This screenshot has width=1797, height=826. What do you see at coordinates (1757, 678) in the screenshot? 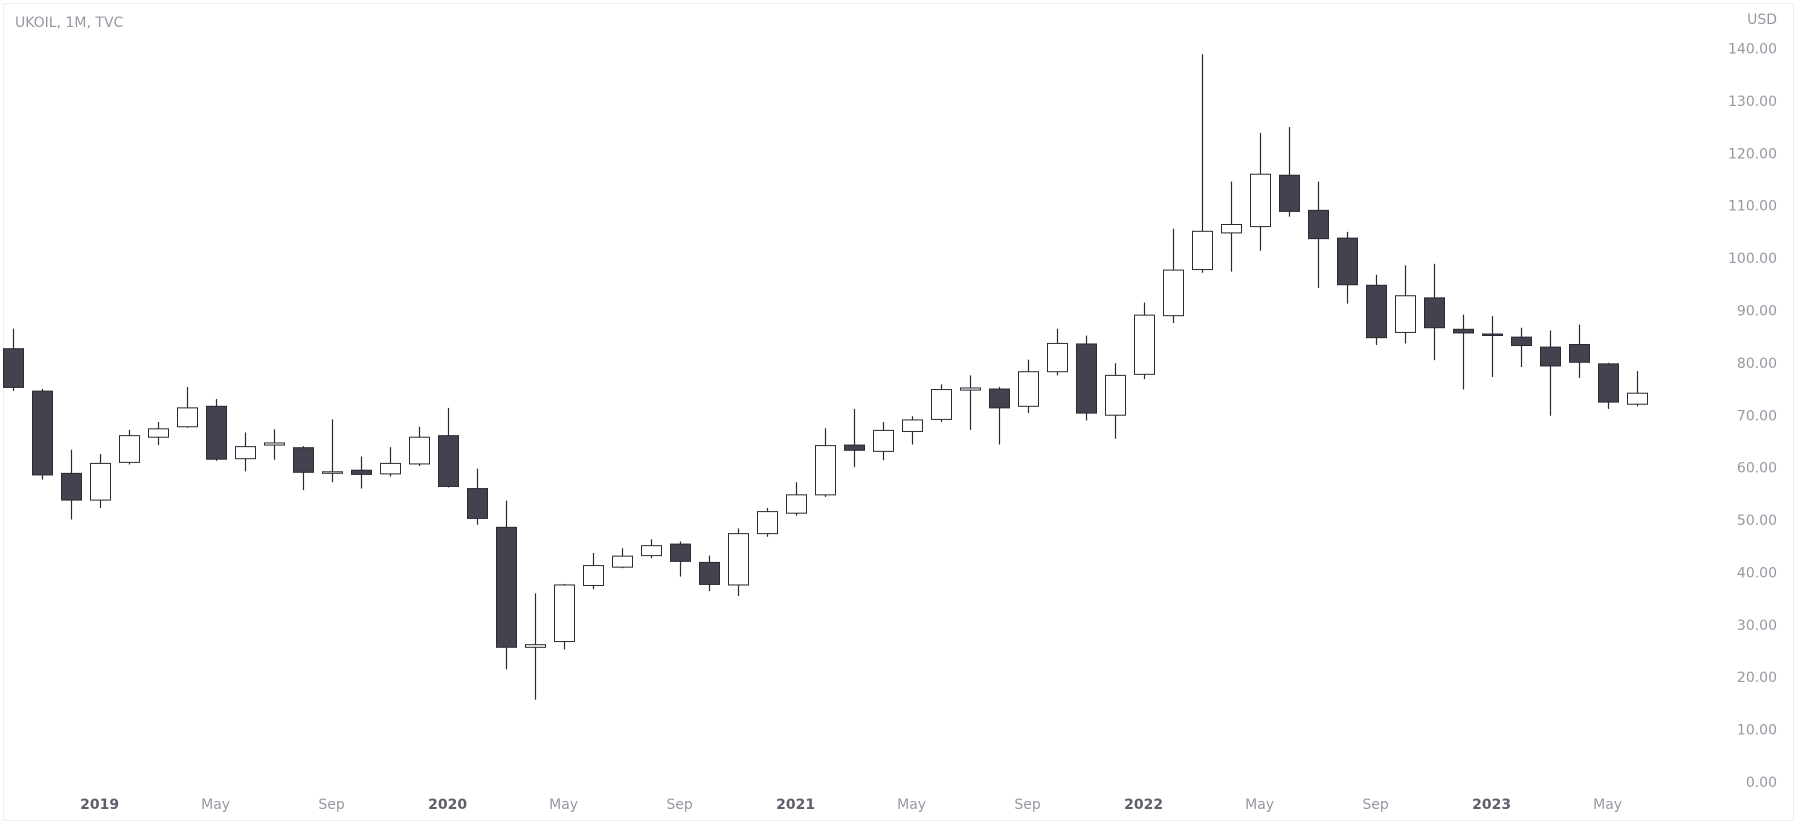
I see `y-tick-label: 20.00` at bounding box center [1757, 678].